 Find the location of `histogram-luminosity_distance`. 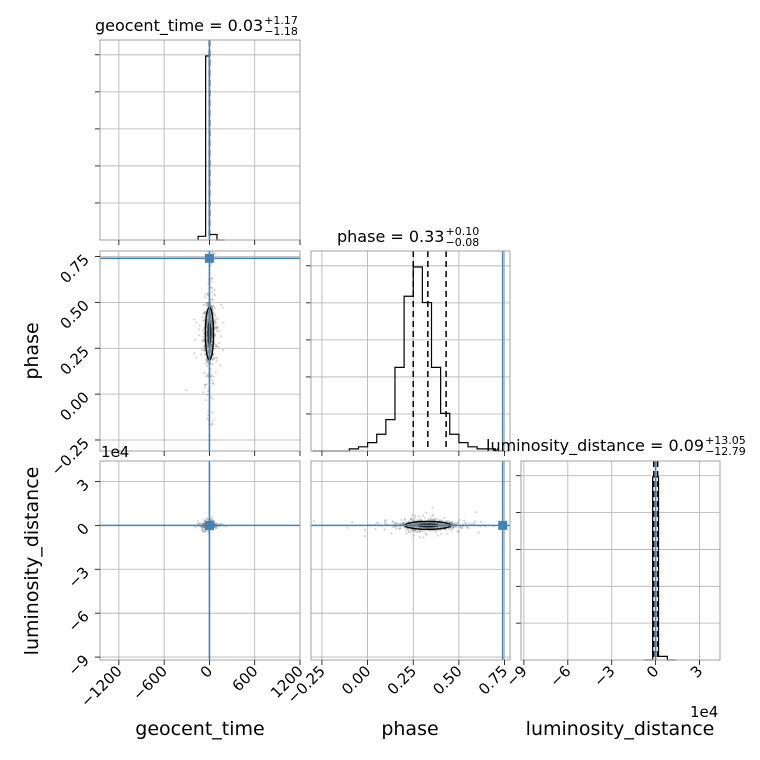

histogram-luminosity_distance is located at coordinates (660, 568).